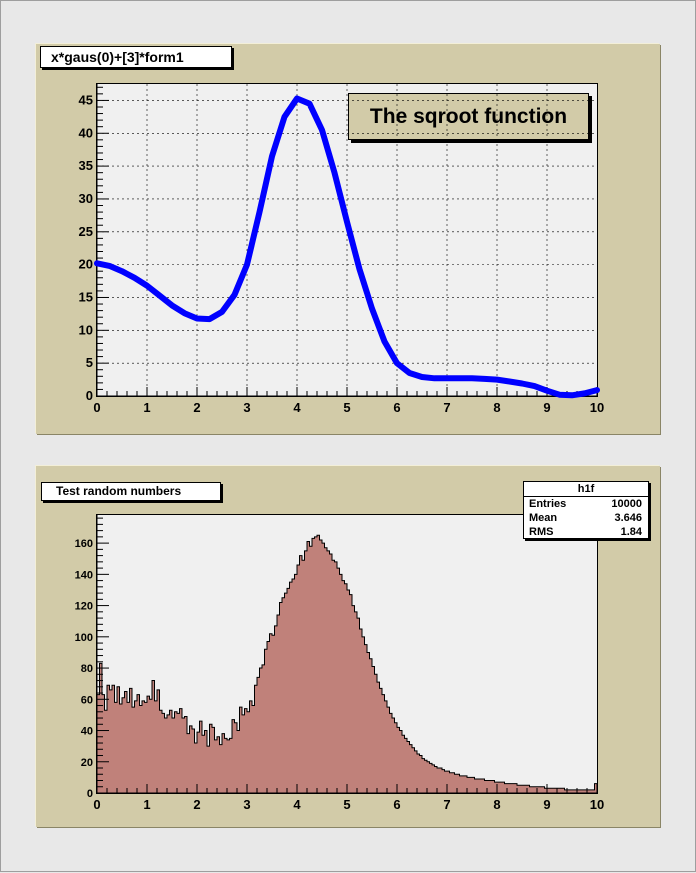 This screenshot has width=696, height=873. What do you see at coordinates (84, 575) in the screenshot?
I see `y-tick-label: 140` at bounding box center [84, 575].